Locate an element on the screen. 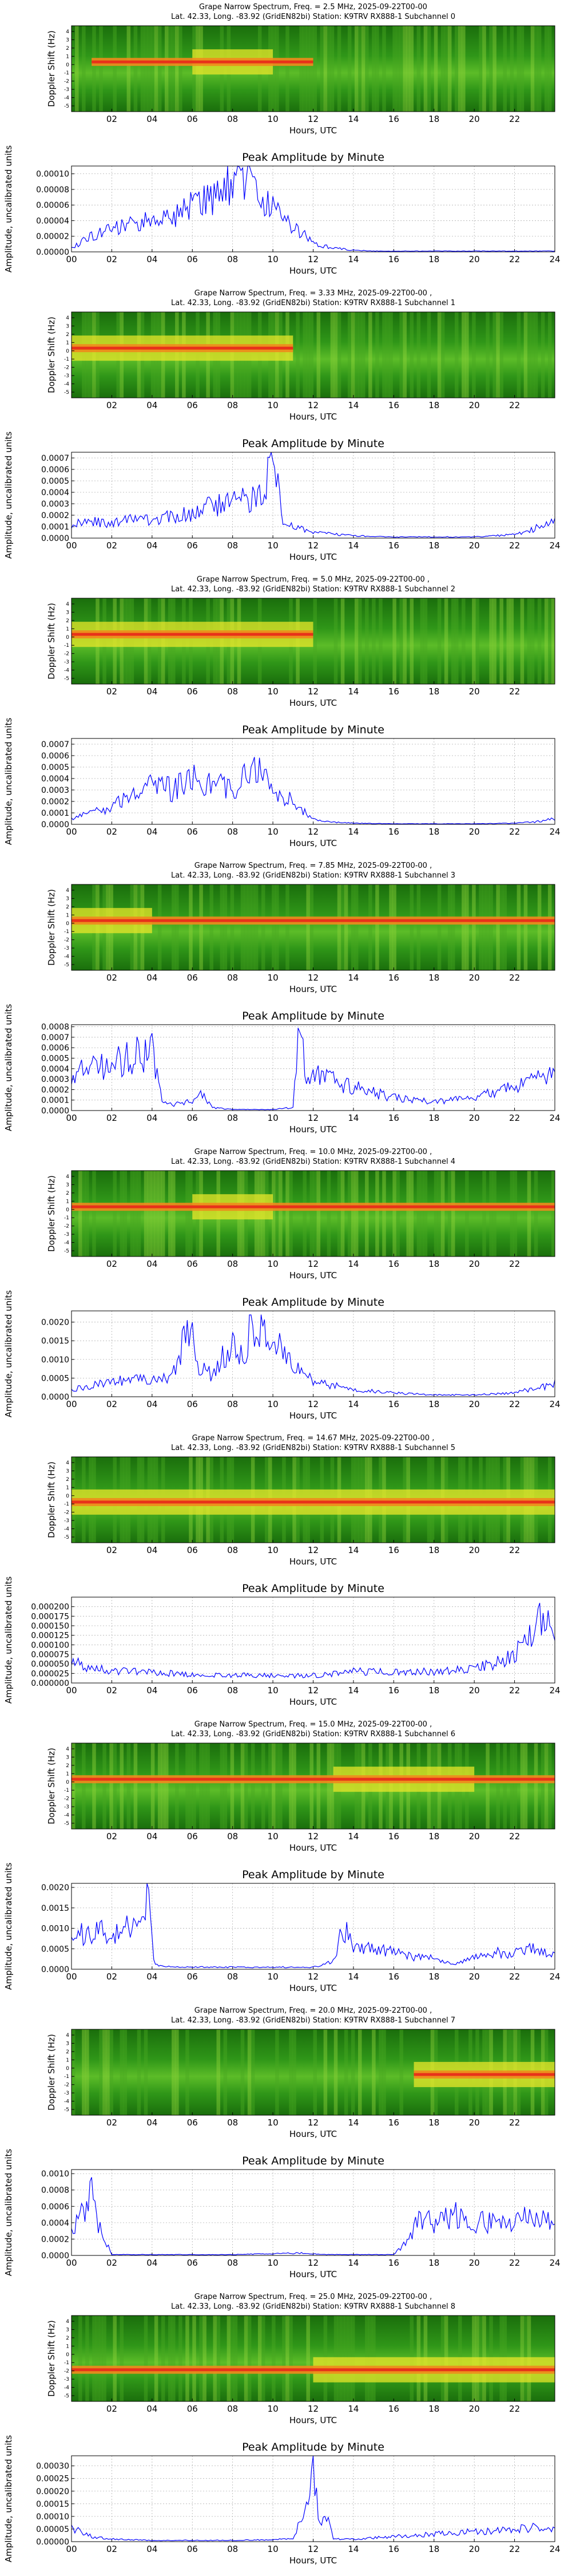  amplitude-xtick-label: 06 is located at coordinates (192, 259).